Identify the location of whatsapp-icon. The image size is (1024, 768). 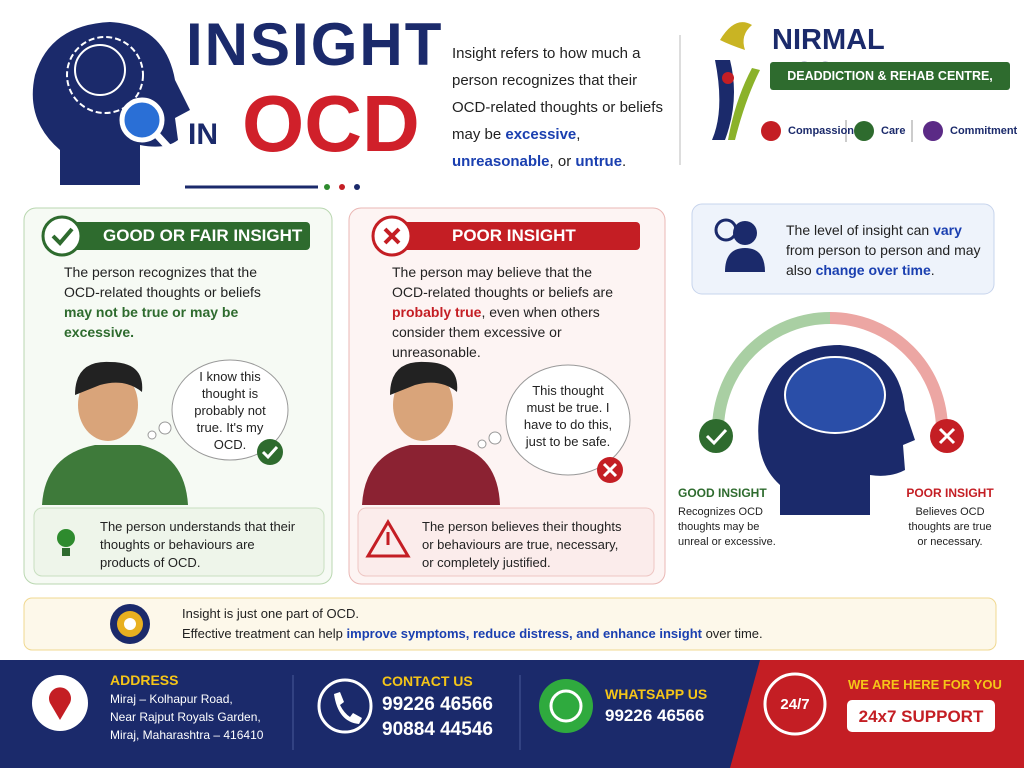
(566, 706).